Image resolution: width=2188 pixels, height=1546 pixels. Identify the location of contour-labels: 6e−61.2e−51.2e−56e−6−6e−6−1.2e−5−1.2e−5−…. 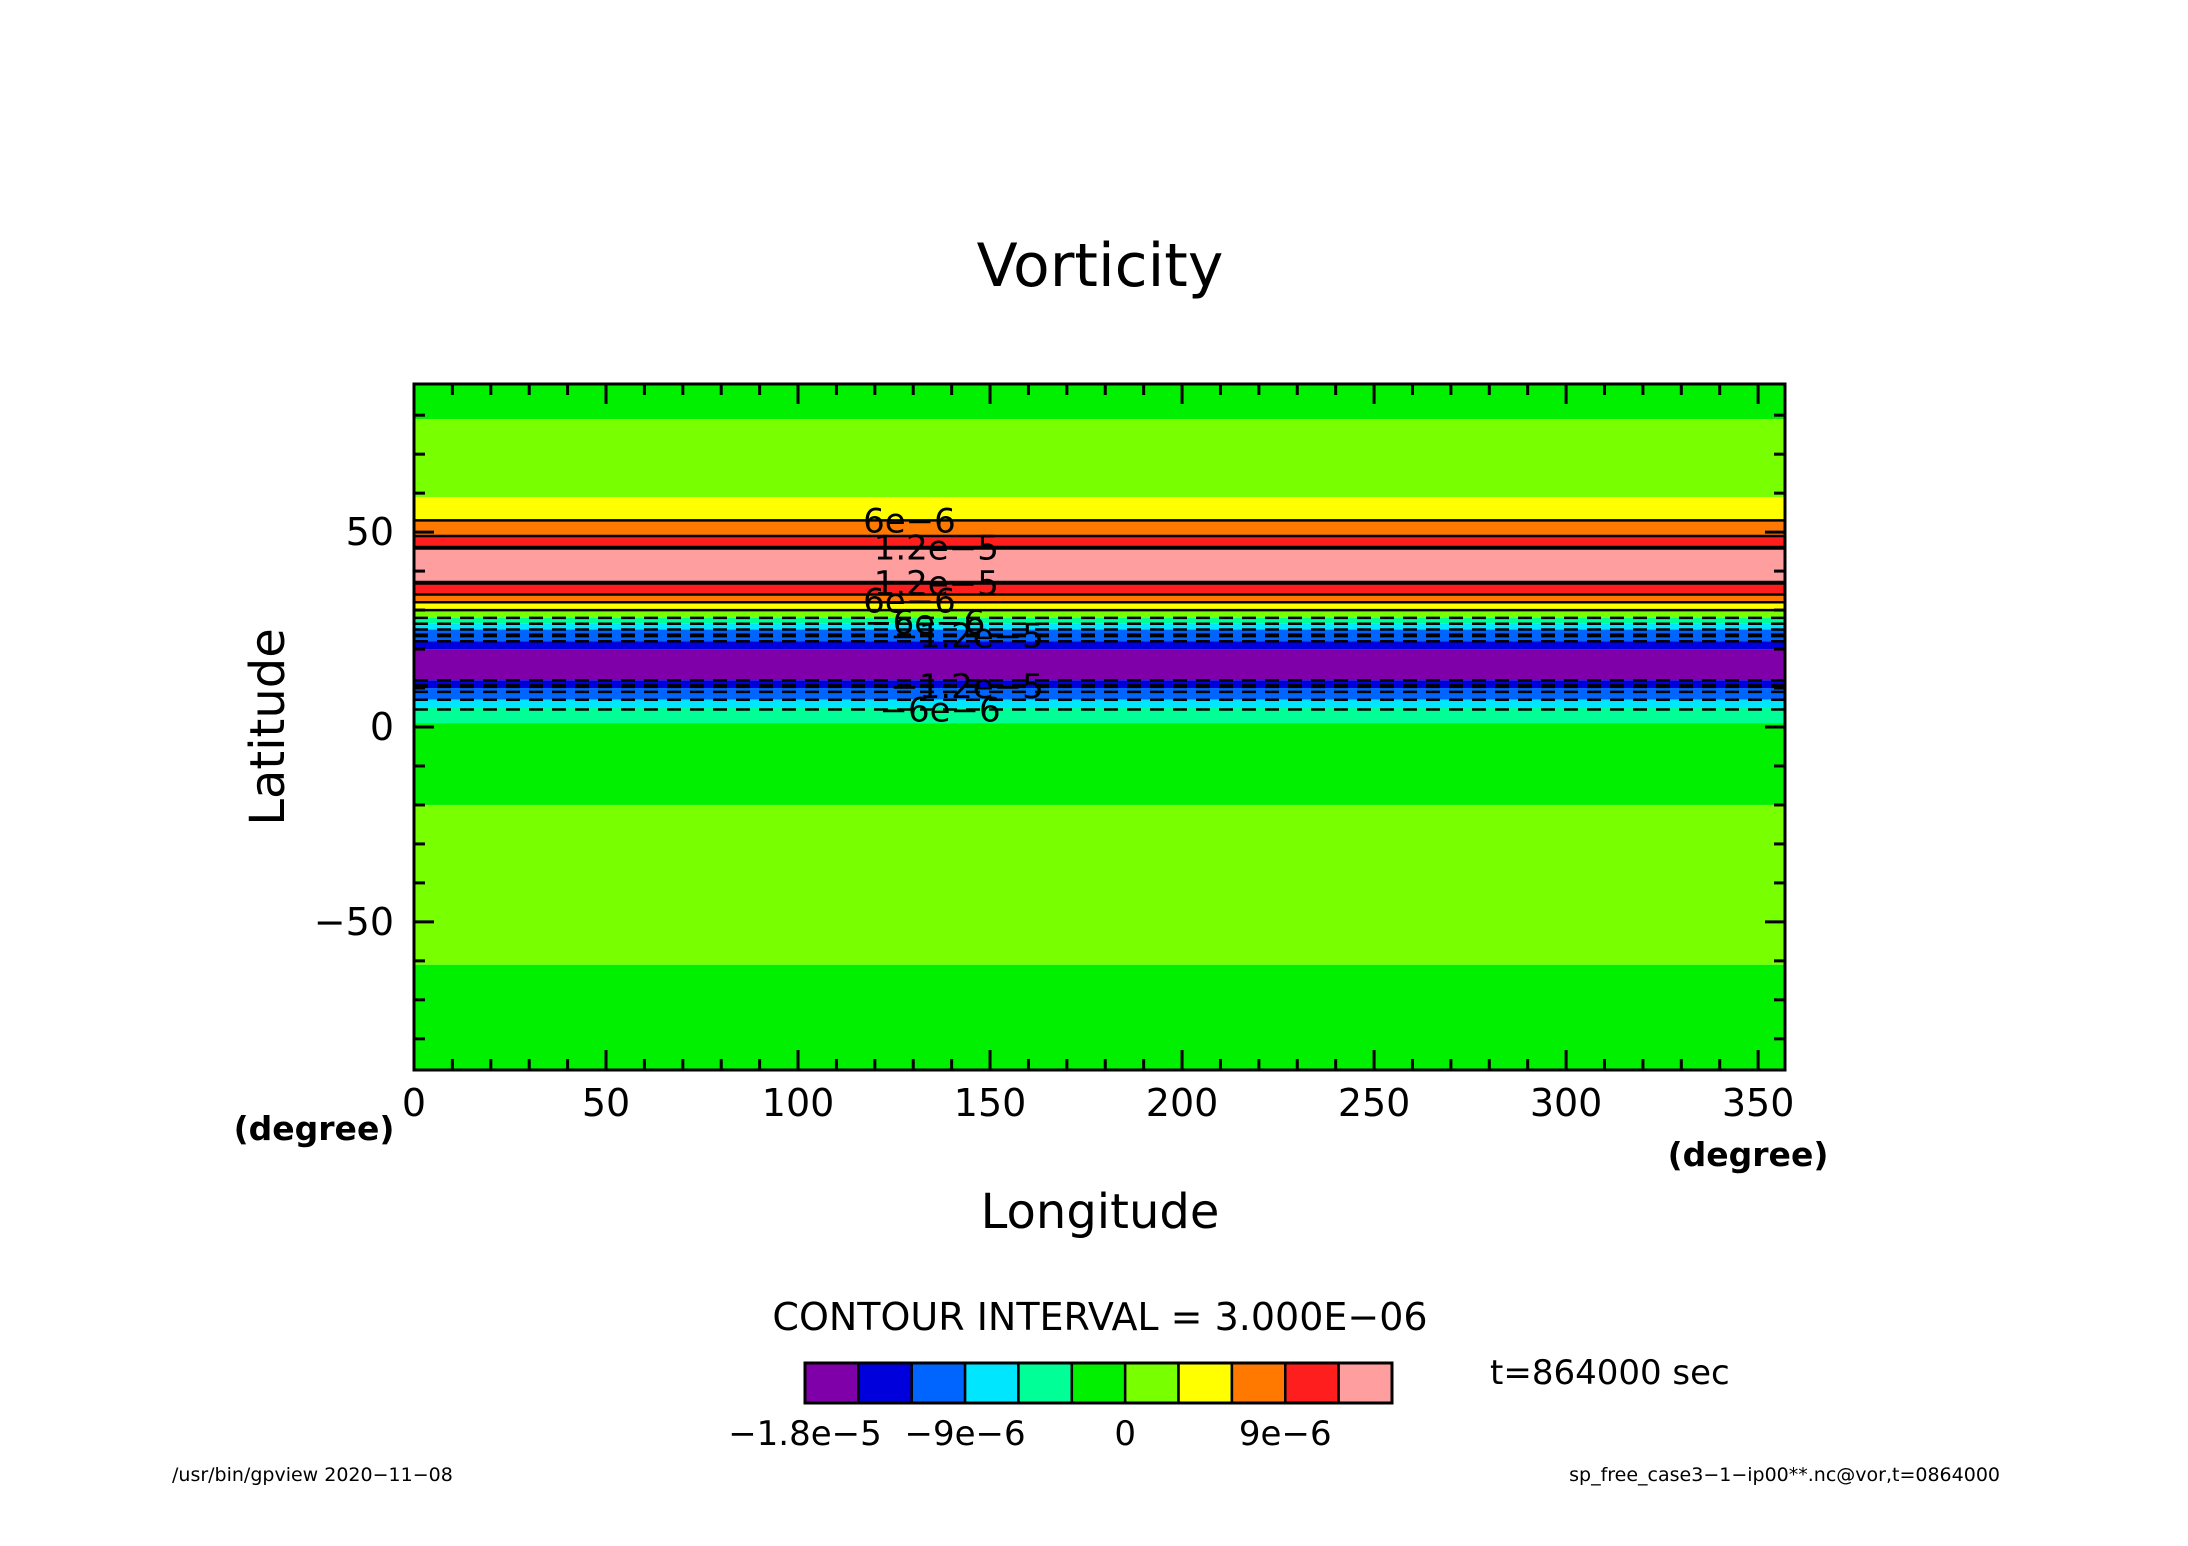
(953, 615).